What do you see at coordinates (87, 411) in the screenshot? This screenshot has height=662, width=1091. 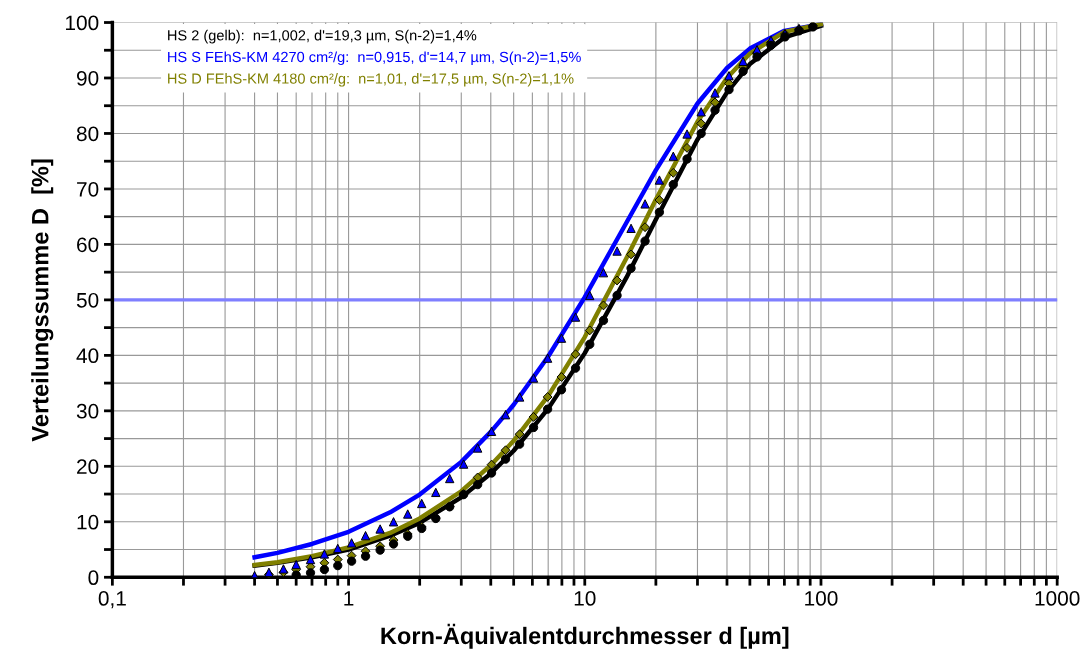 I see `y-tick-label: 30` at bounding box center [87, 411].